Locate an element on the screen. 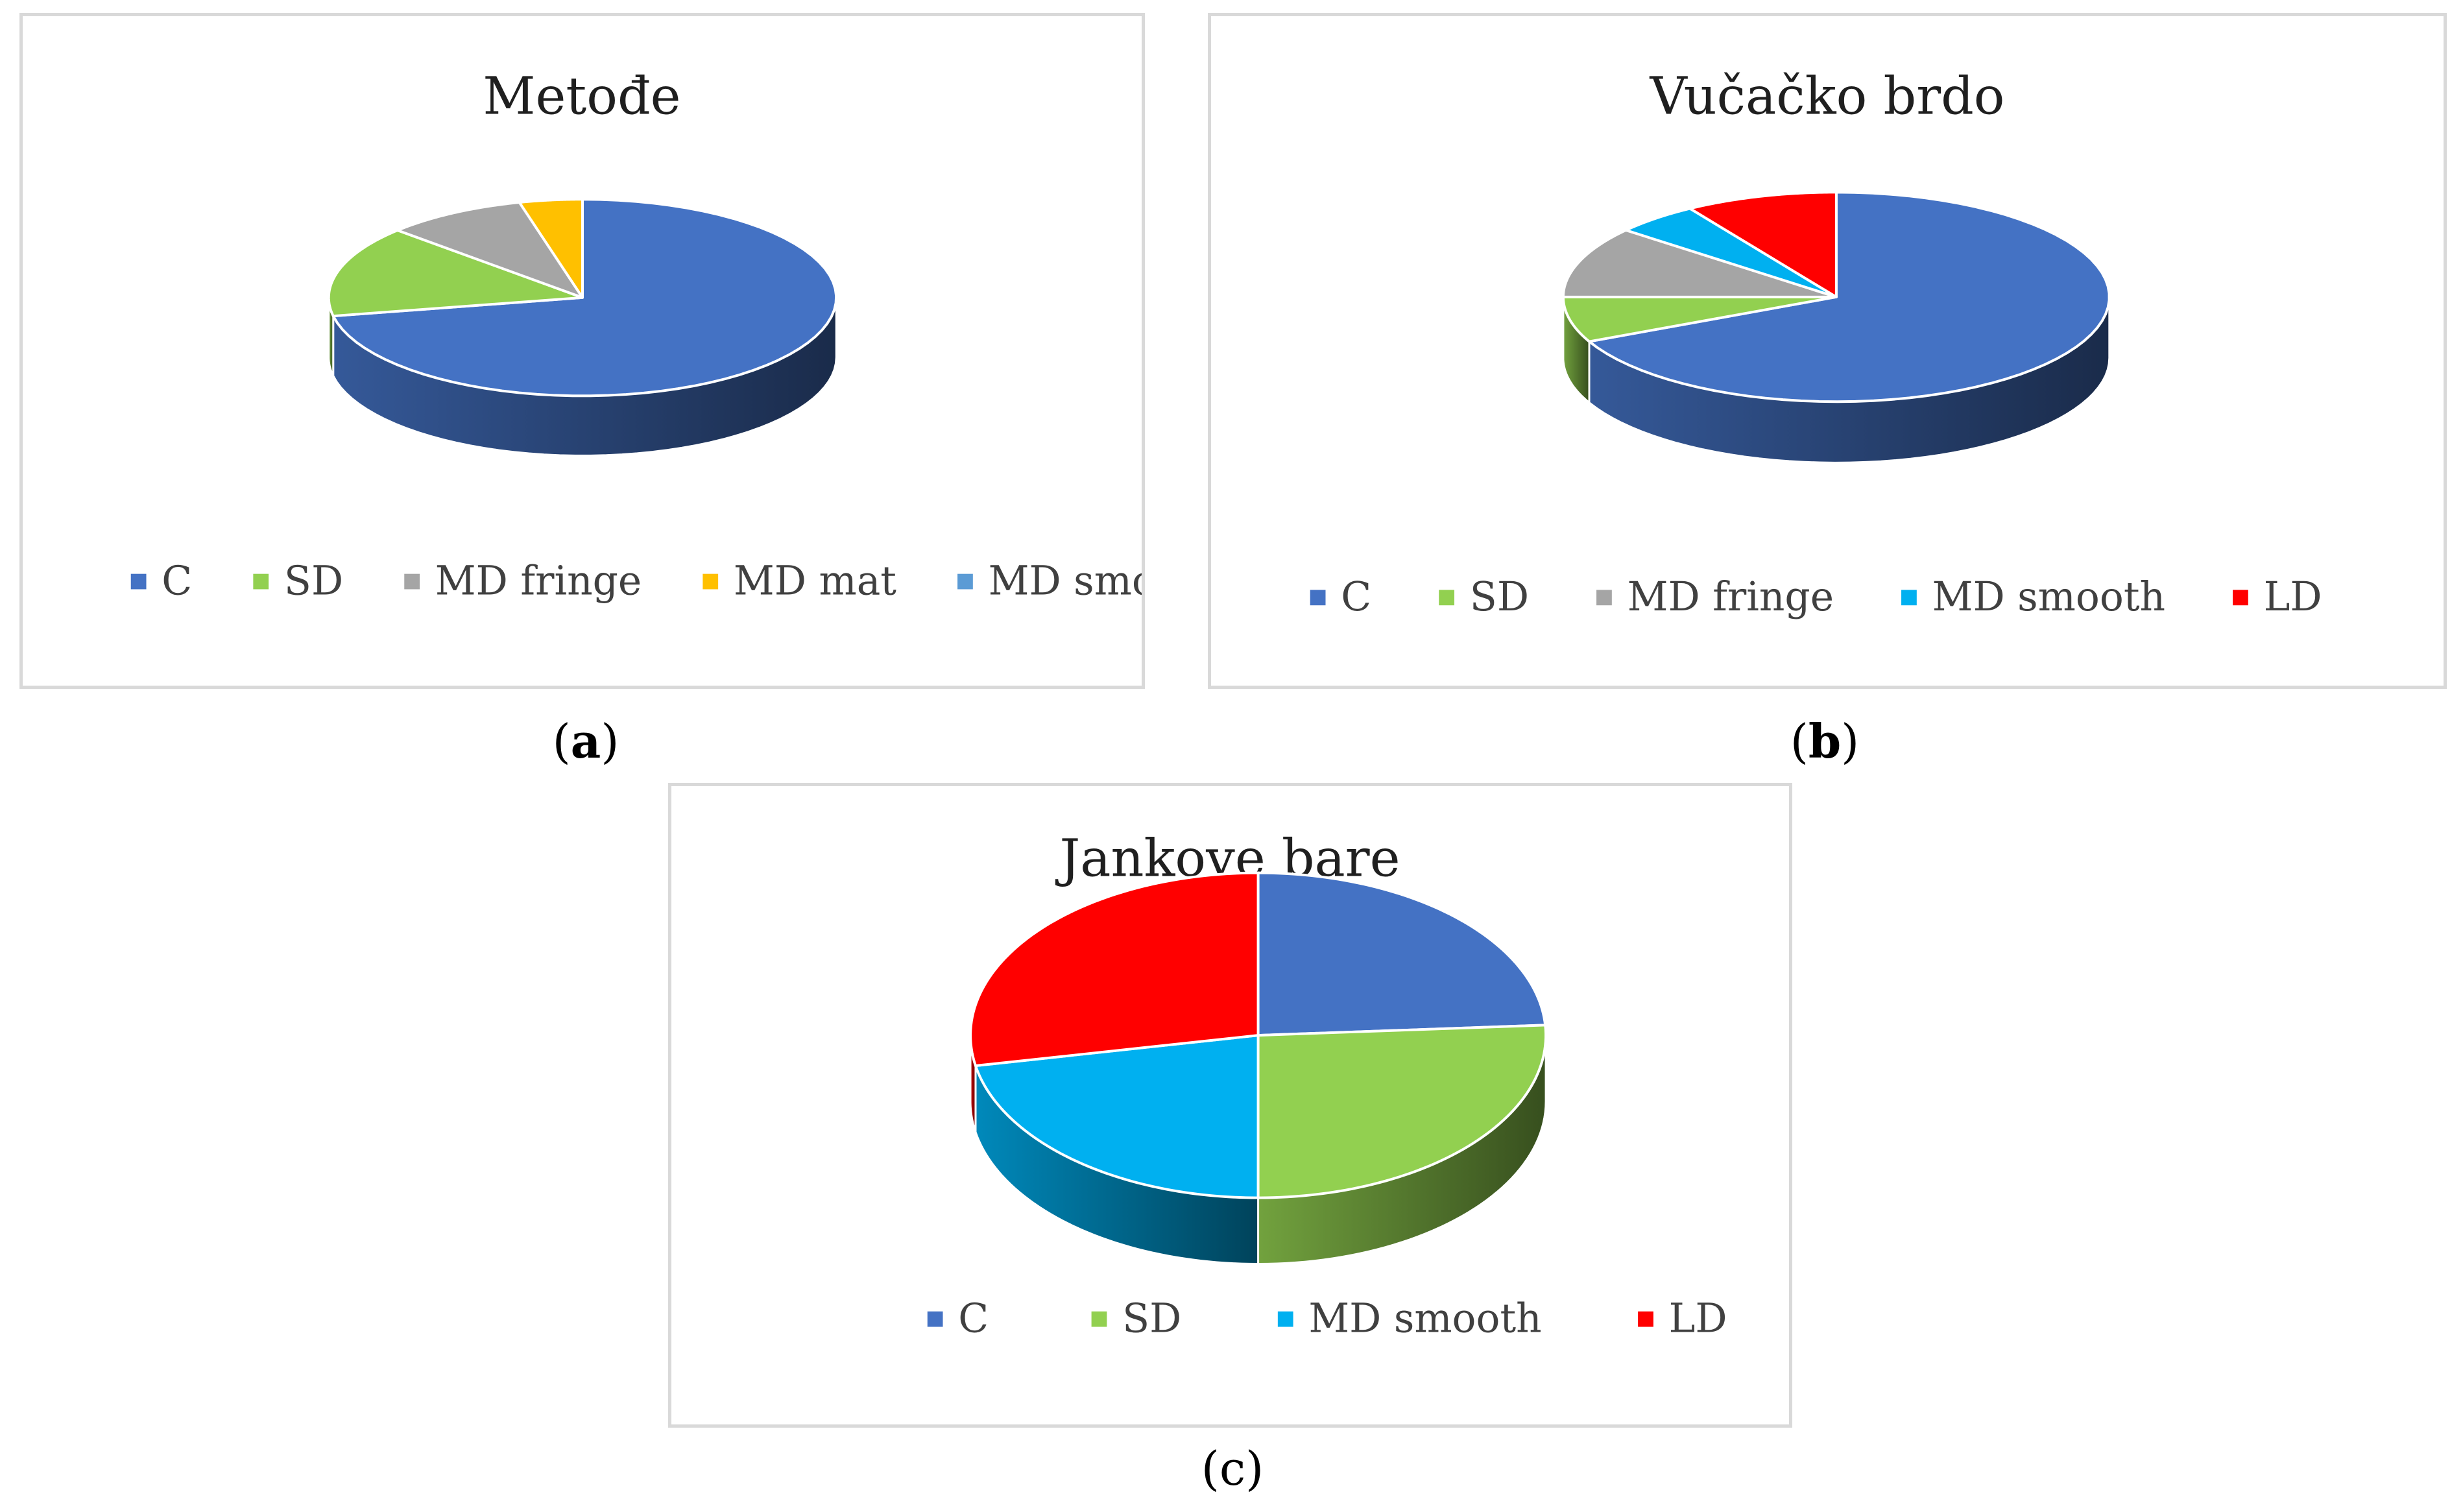 The image size is (2463, 1512). chart-svg-jankove-bare: Jankove bare C SD MD smooth LD is located at coordinates (1327, 1084).